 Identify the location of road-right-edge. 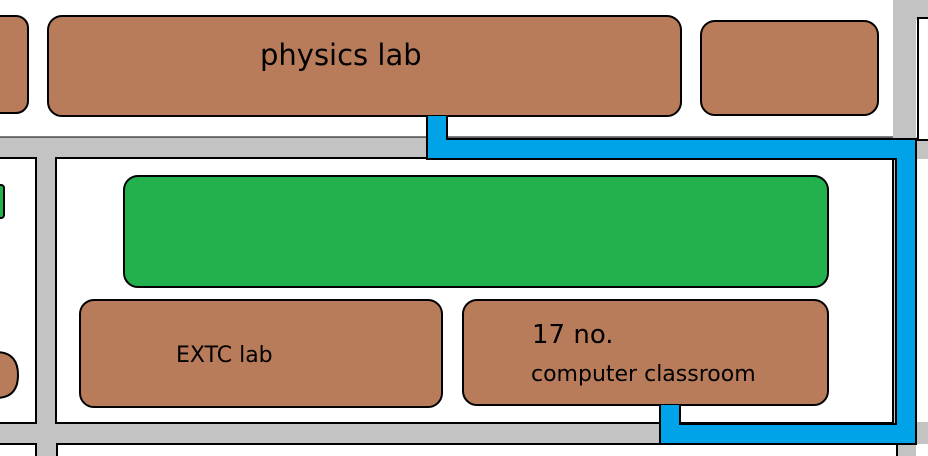
(922, 10).